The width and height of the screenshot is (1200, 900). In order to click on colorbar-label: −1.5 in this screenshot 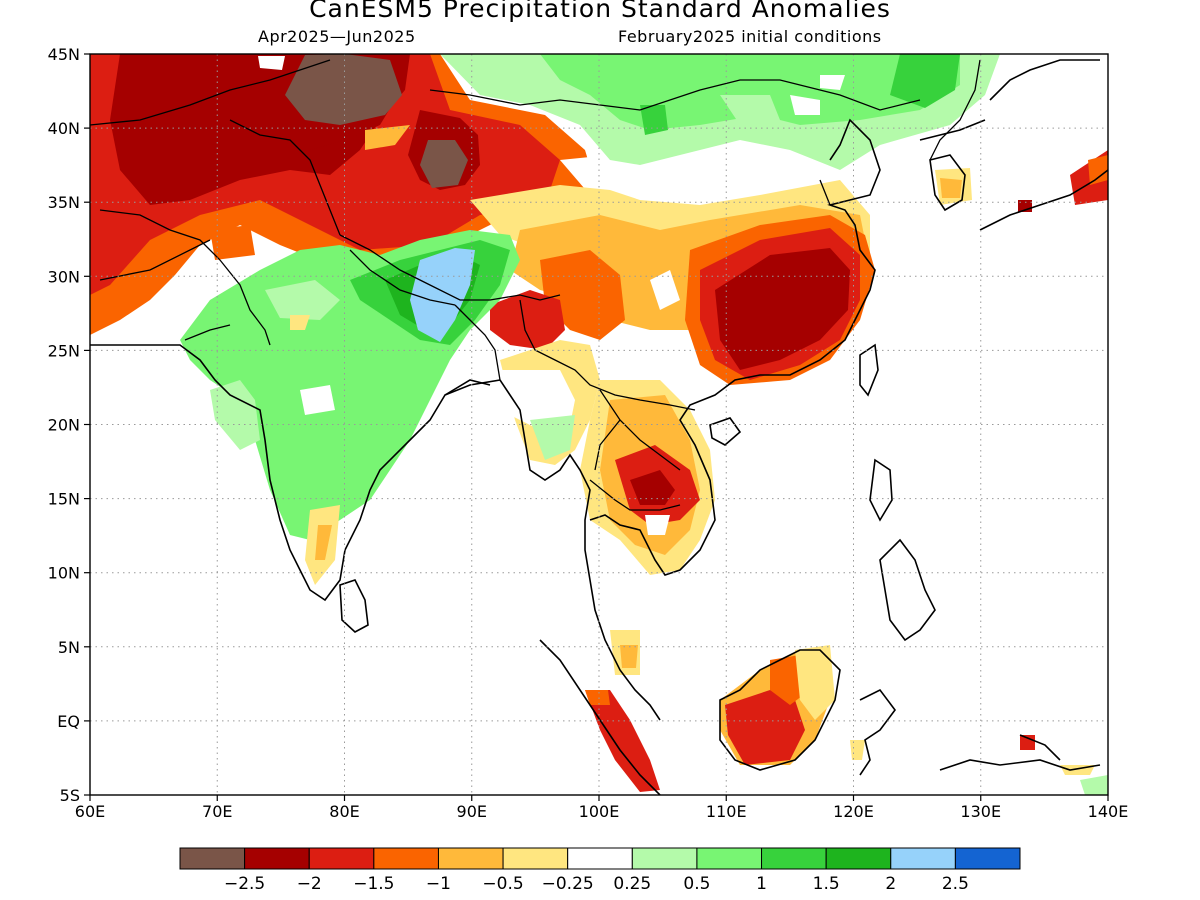, I will do `click(373, 884)`.